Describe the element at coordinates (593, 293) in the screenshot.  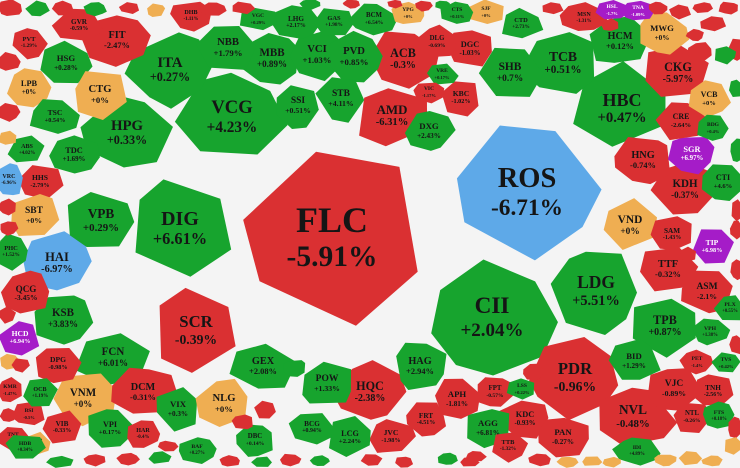
I see `heatmap-cell-ldg: LDG +5.51%` at that location.